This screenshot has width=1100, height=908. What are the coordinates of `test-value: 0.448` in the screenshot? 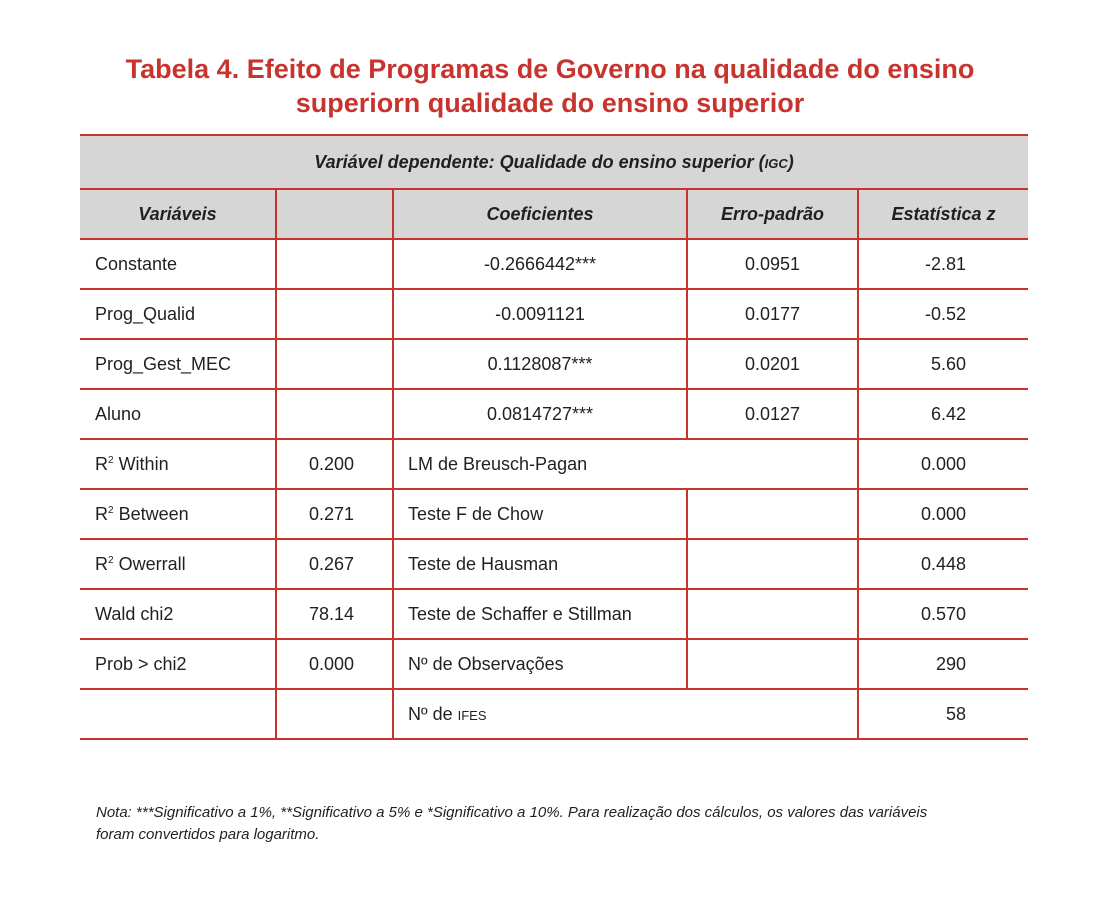 It's located at (942, 564).